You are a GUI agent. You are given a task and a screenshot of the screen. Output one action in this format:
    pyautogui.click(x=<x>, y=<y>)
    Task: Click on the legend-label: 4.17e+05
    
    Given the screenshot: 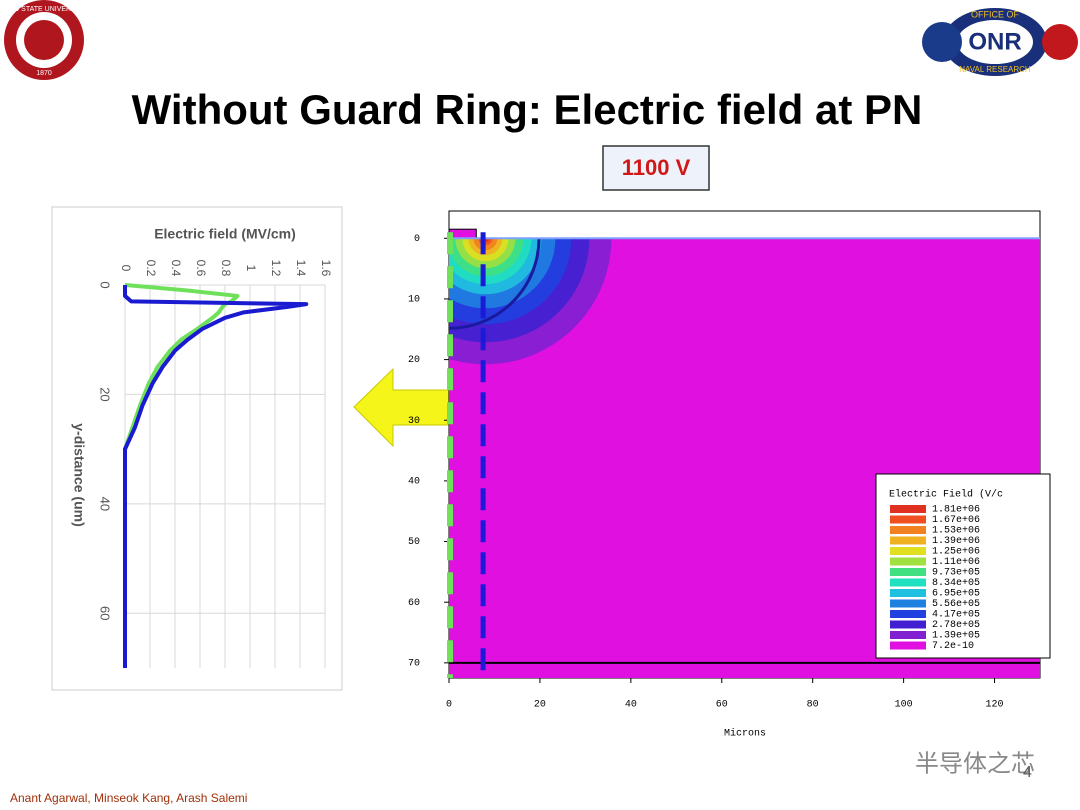 What is the action you would take?
    pyautogui.click(x=956, y=615)
    